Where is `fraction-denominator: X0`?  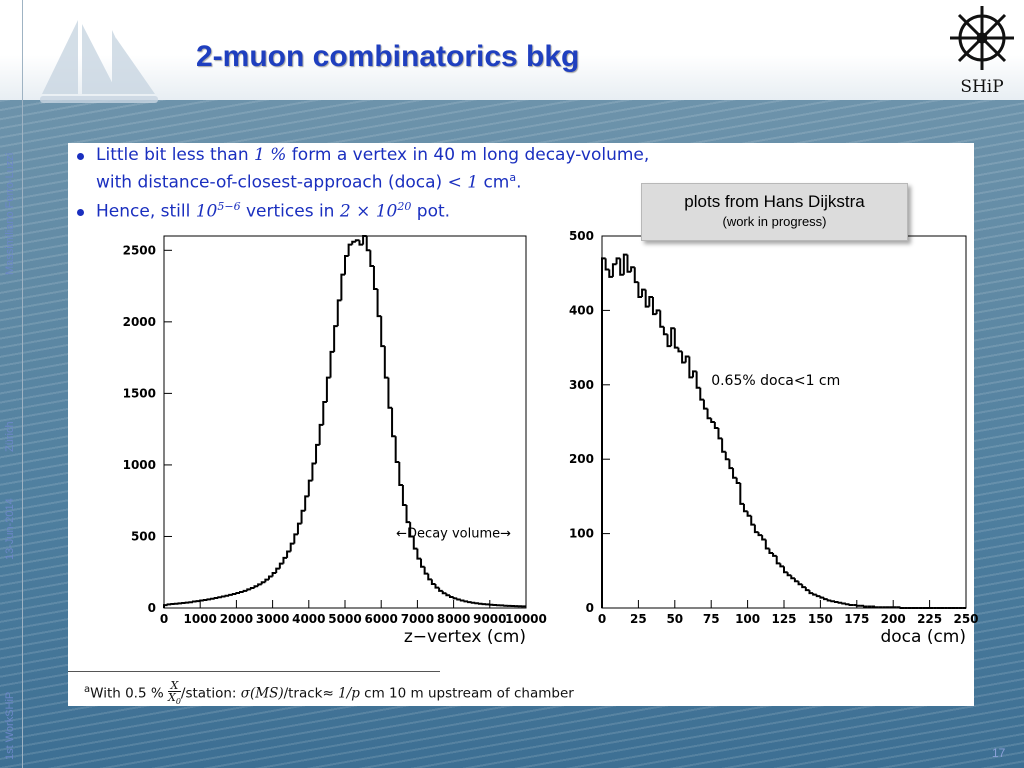 fraction-denominator: X0 is located at coordinates (174, 699).